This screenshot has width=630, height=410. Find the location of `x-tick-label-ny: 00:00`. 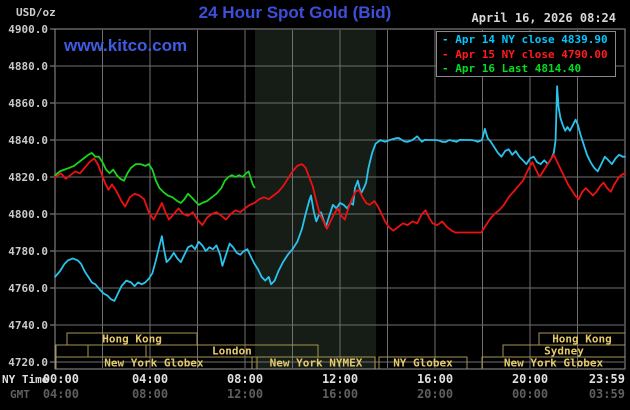

x-tick-label-ny: 00:00 is located at coordinates (61, 379).